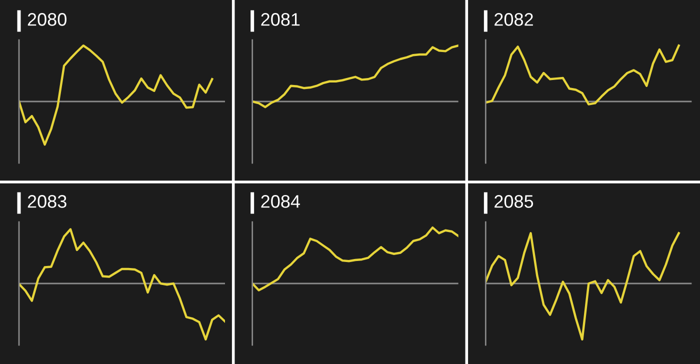 The height and width of the screenshot is (364, 700). What do you see at coordinates (47, 201) in the screenshot?
I see `chart-title: 2083` at bounding box center [47, 201].